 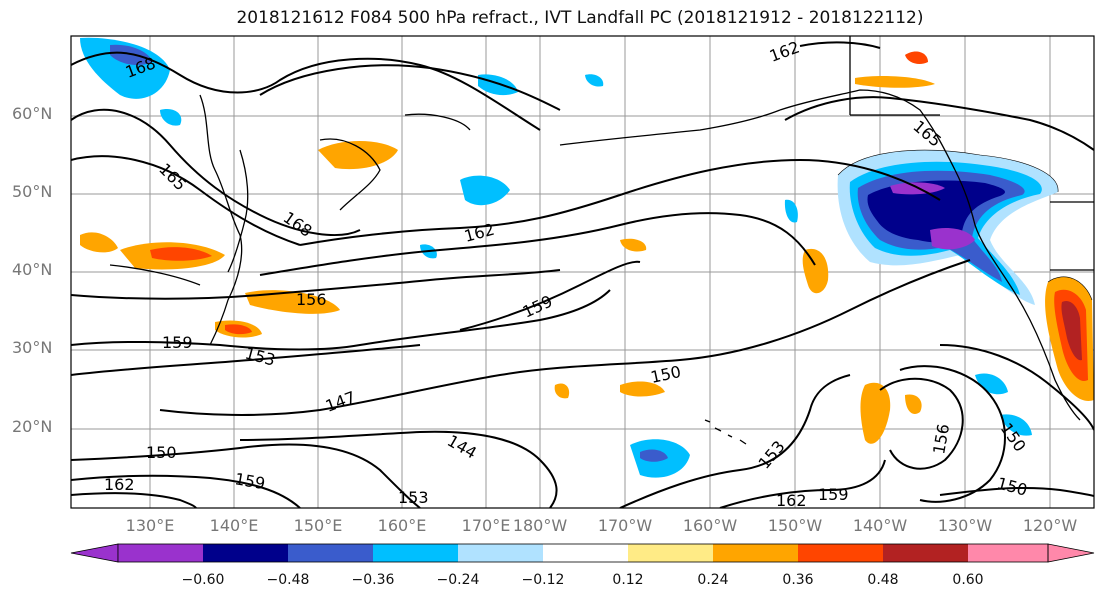 I want to click on lat-label: 50°N, so click(x=32, y=191).